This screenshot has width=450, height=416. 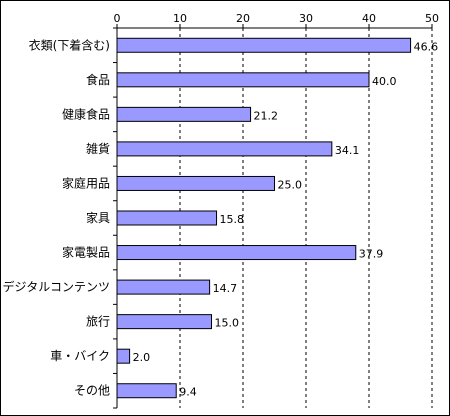 What do you see at coordinates (347, 150) in the screenshot?
I see `data-label: 34.1` at bounding box center [347, 150].